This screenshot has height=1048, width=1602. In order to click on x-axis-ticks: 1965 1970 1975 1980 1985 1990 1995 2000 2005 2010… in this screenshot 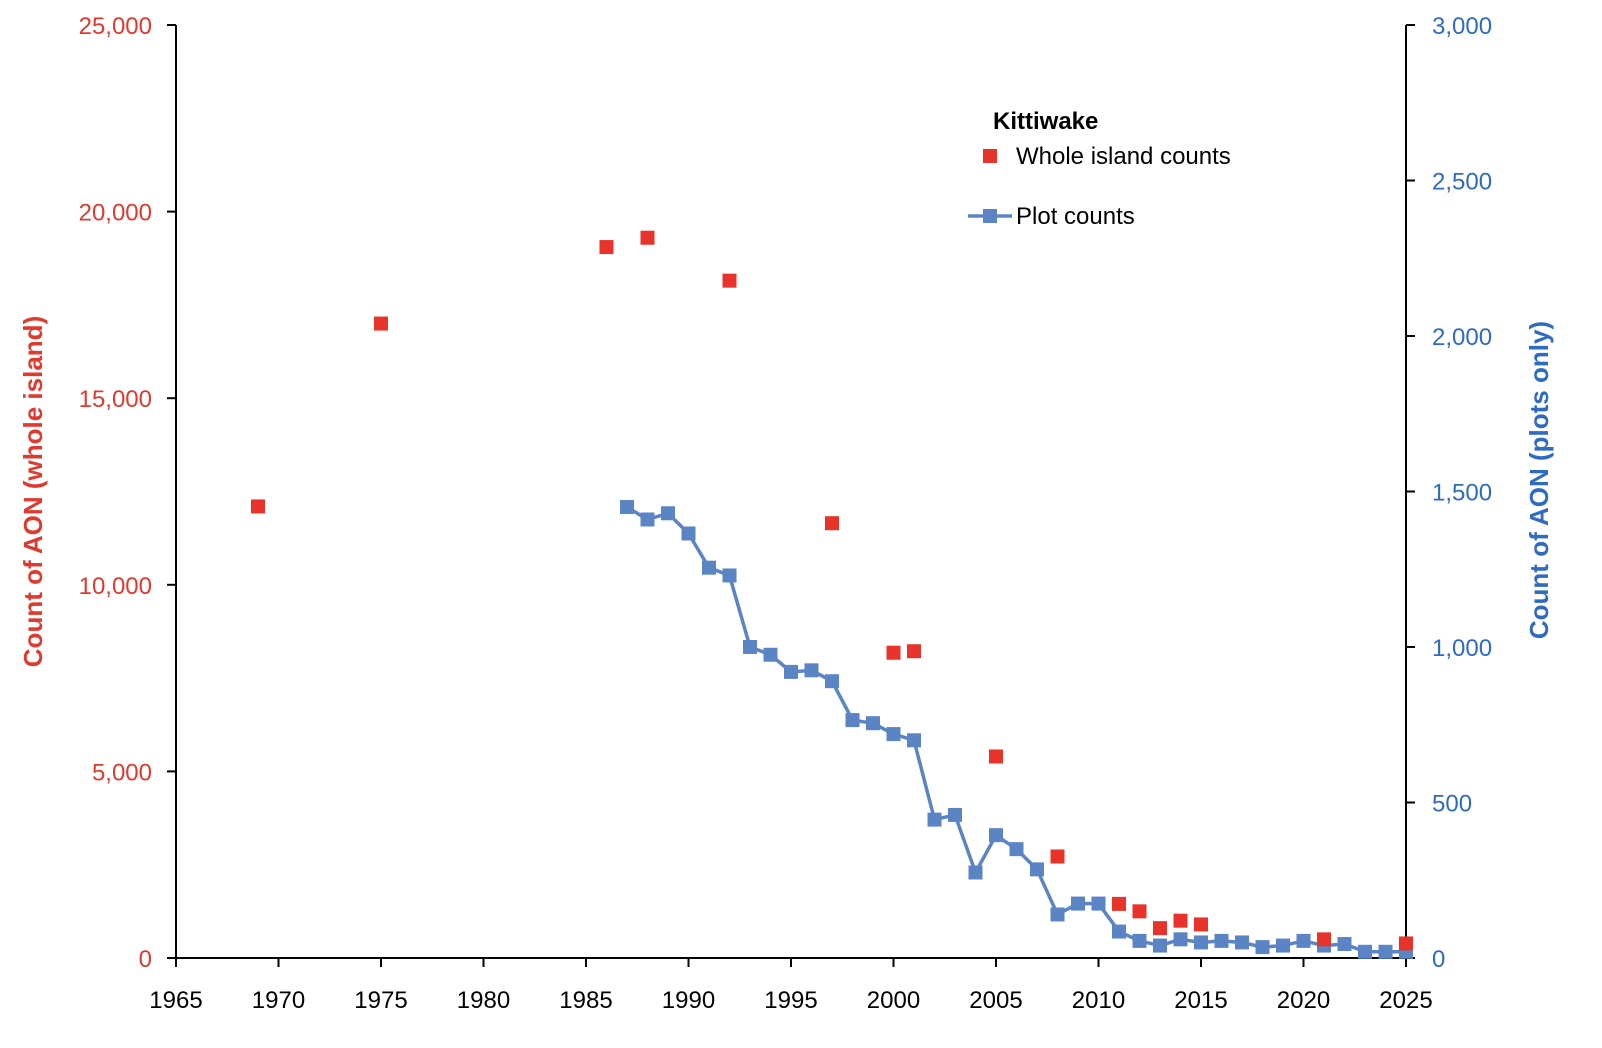, I will do `click(791, 986)`.